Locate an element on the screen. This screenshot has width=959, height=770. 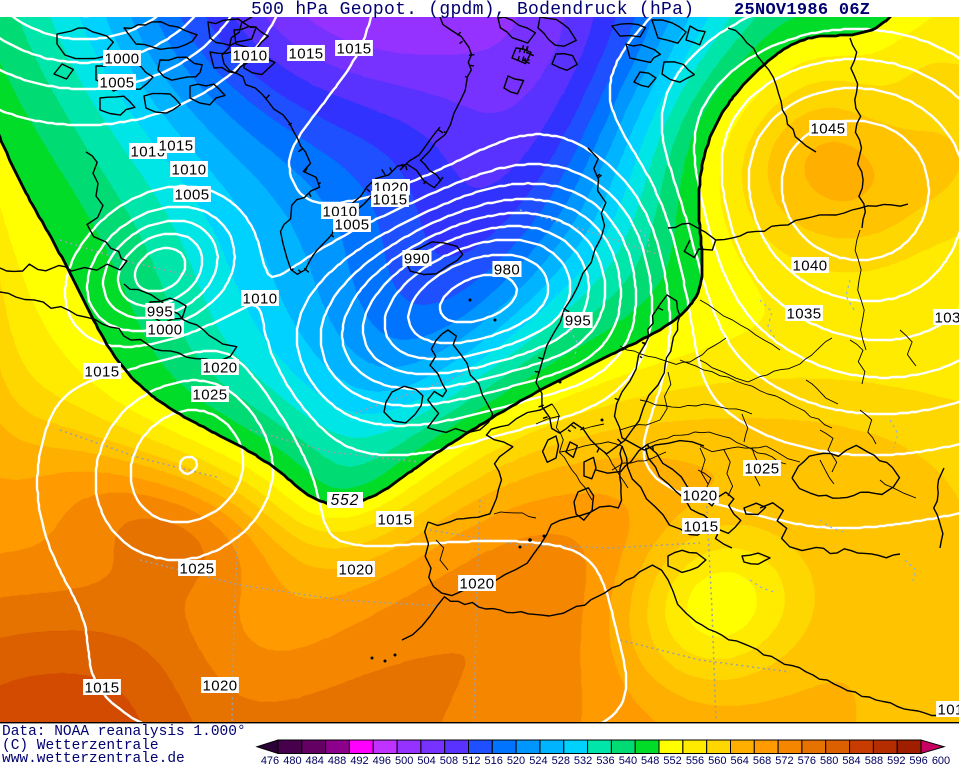
svg-text: 512 is located at coordinates (471, 761).